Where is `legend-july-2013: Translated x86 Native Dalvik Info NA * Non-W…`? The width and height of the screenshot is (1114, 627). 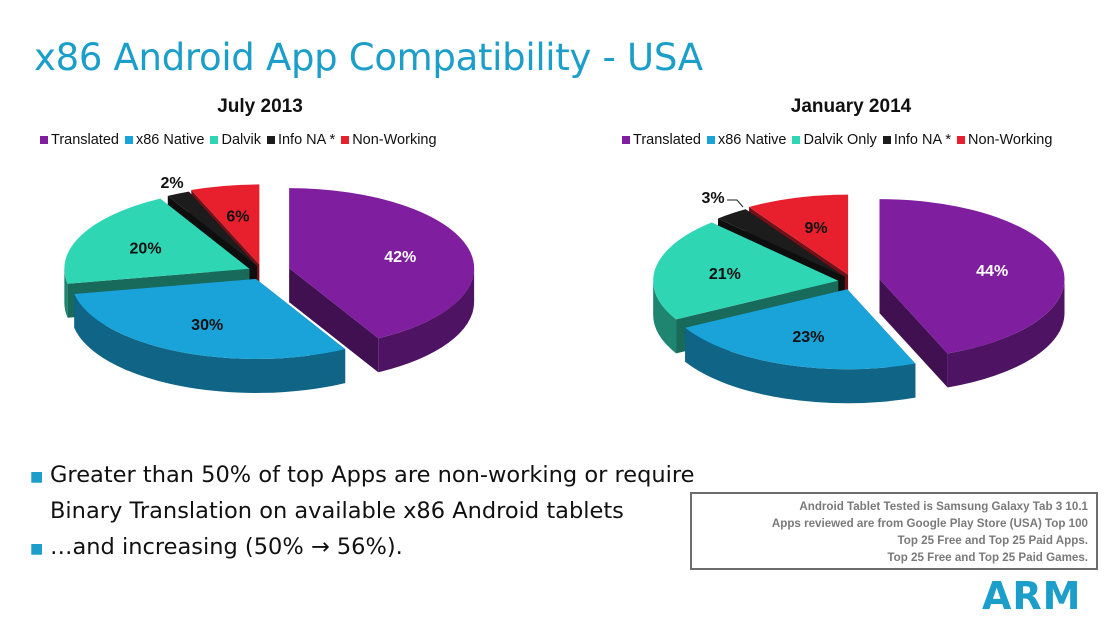
legend-july-2013: Translated x86 Native Dalvik Info NA * Non-W… is located at coordinates (238, 140).